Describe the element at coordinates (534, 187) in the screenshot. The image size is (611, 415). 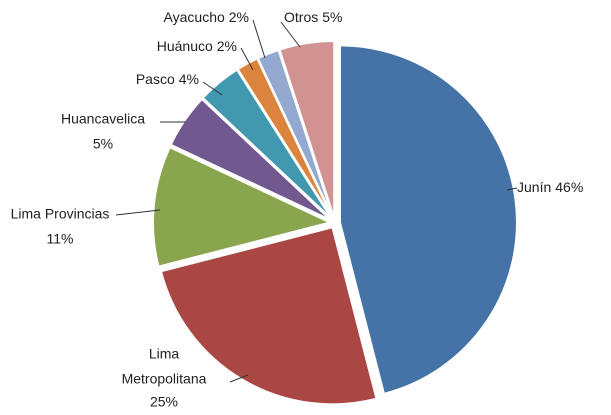
I see `category-label: Junín` at that location.